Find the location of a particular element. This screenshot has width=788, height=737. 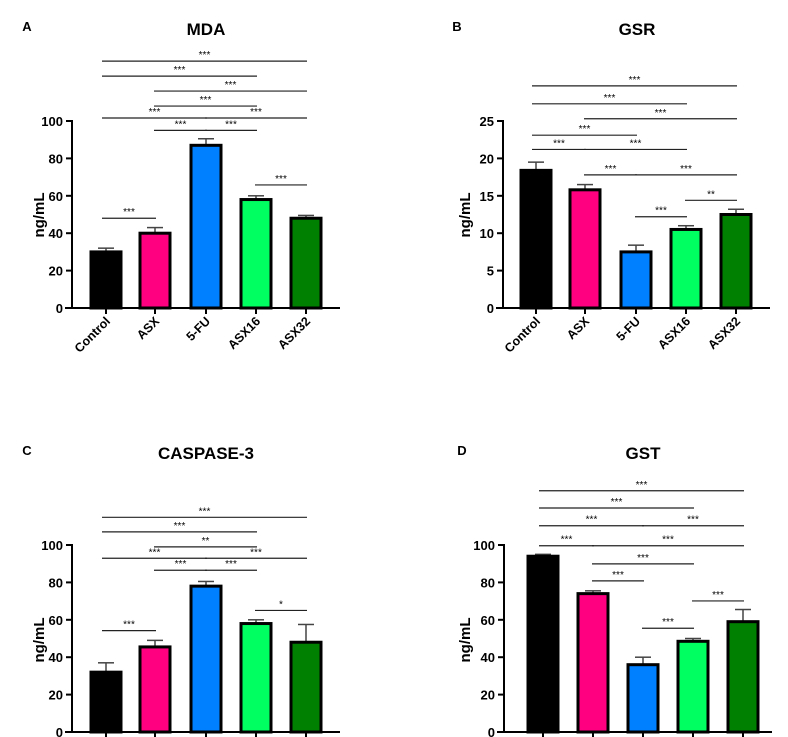

panel-letter: D is located at coordinates (461, 450).